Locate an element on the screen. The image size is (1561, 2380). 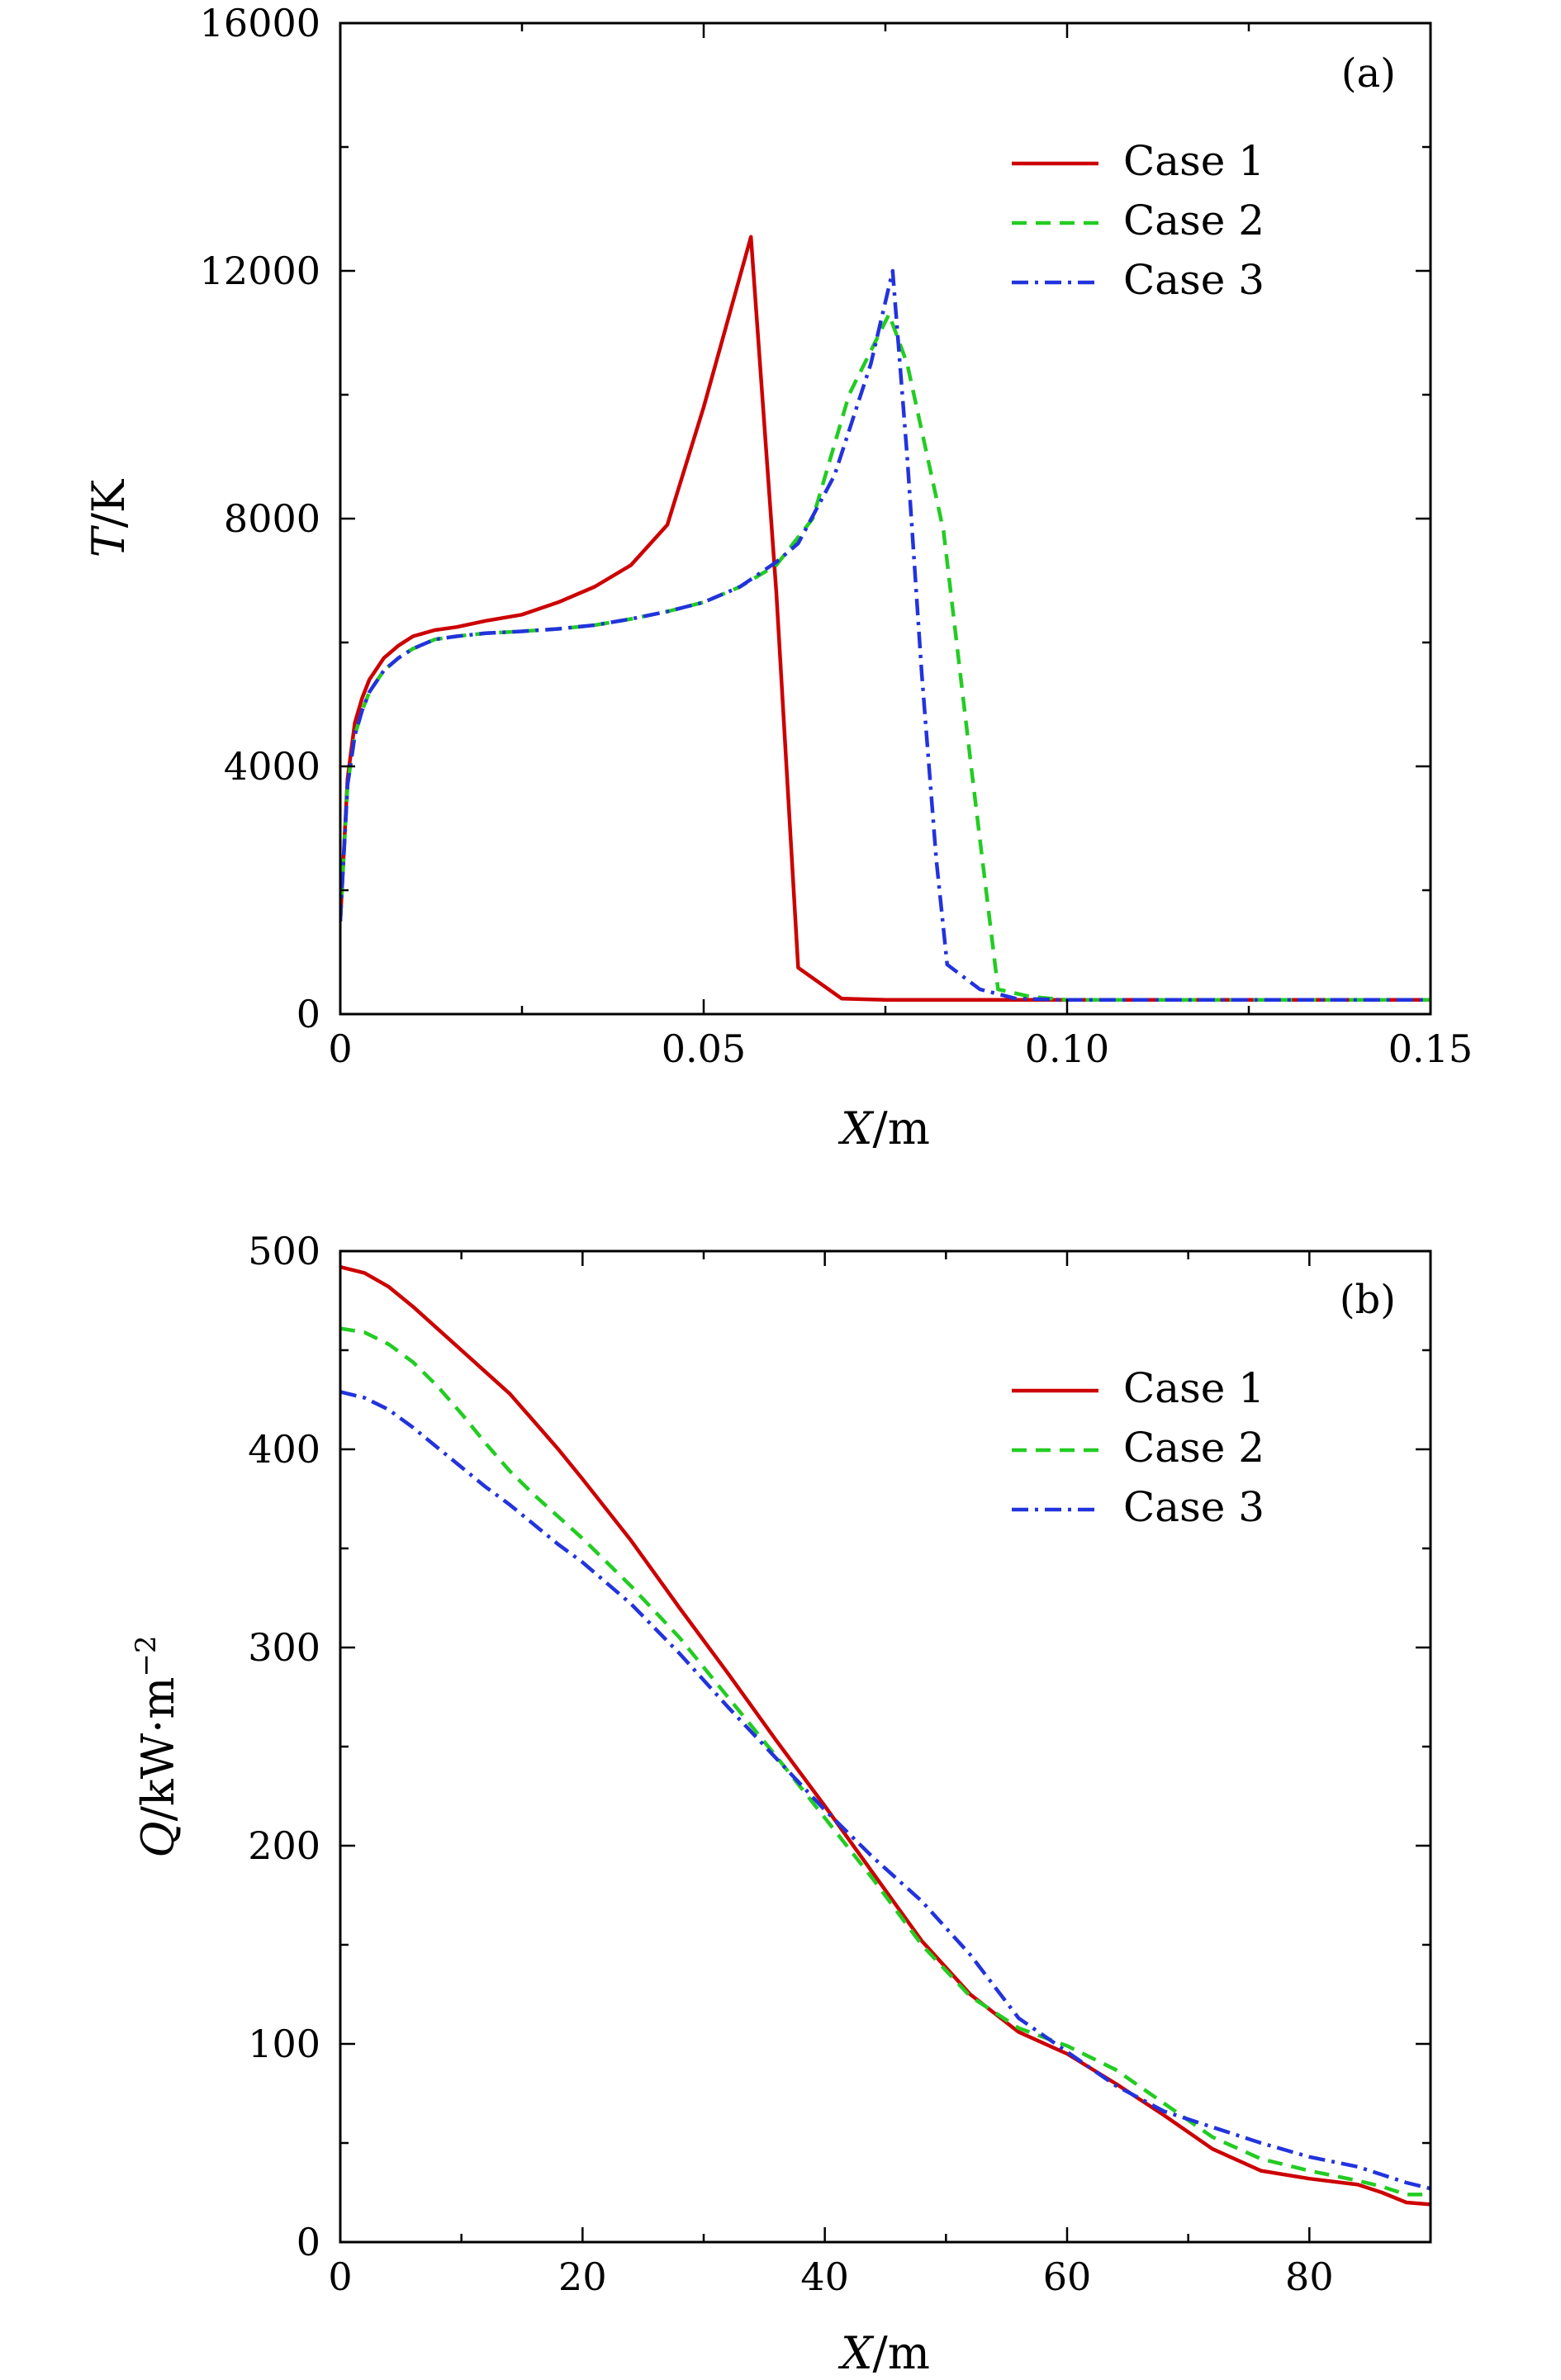
y-axis-unit-exponent: −2 is located at coordinates (146, 1655).